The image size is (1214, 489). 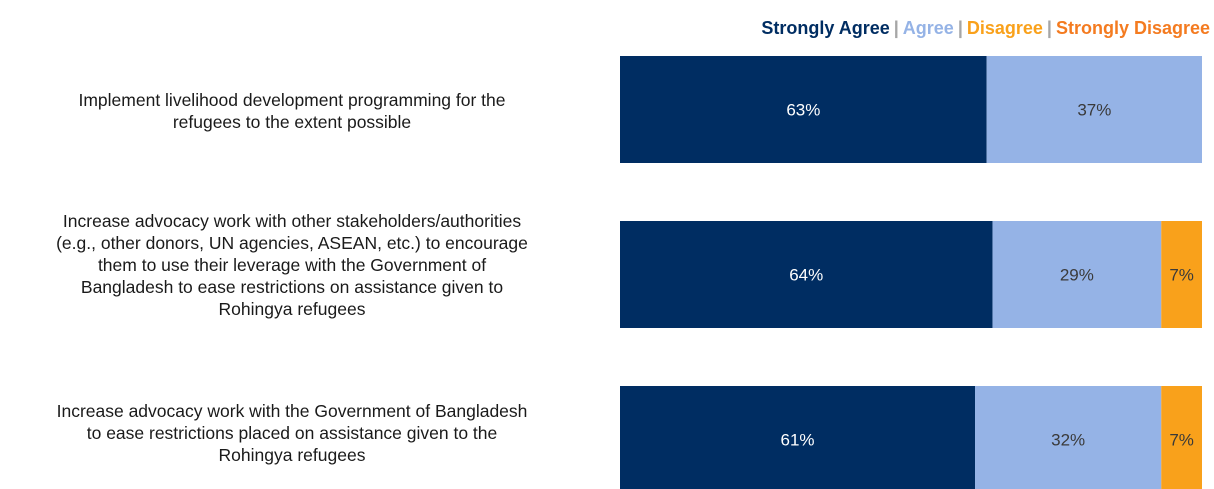 I want to click on data-label-strongly-agree-3: 61%, so click(x=797, y=440).